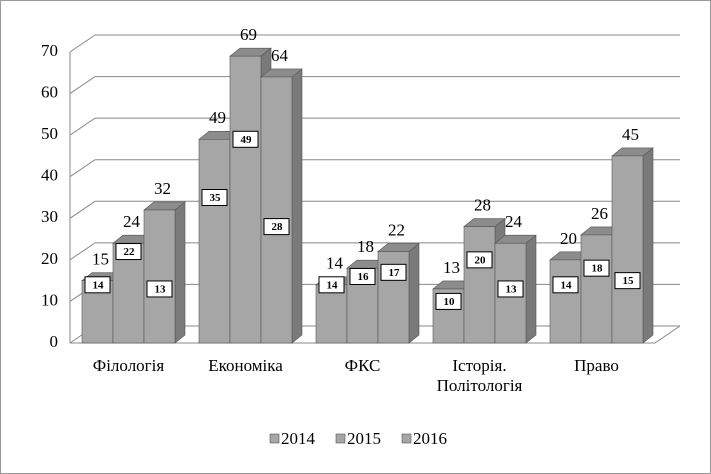 The height and width of the screenshot is (474, 711). I want to click on value-label: 45, so click(630, 134).